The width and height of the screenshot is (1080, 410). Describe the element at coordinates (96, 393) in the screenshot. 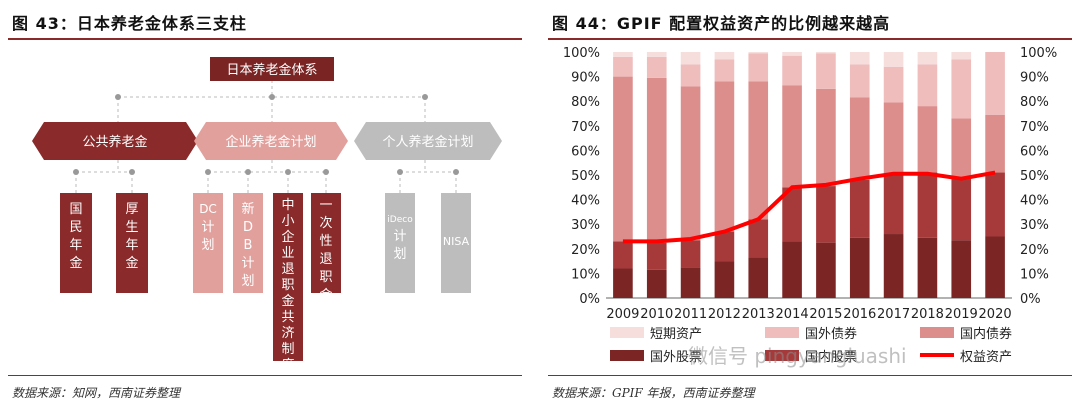

I see `left-source-note: 数据来源：知网，西南证券整理` at that location.